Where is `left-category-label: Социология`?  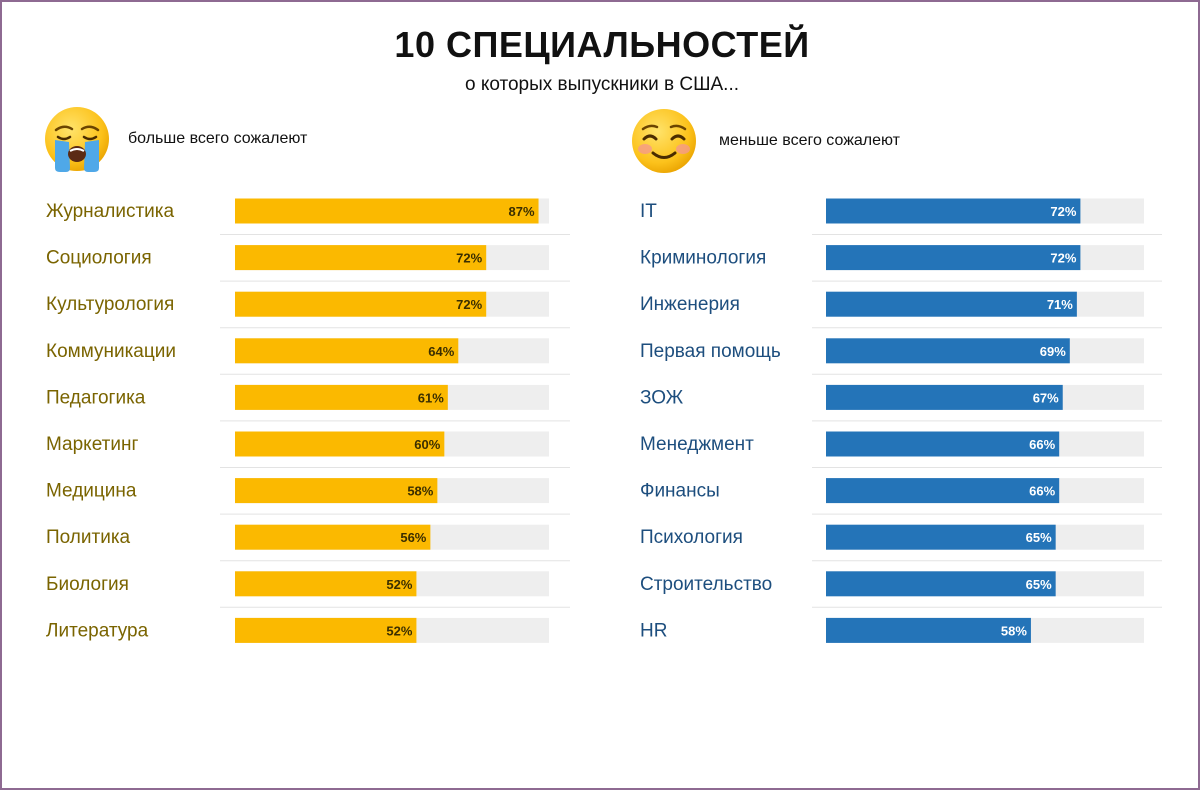 left-category-label: Социология is located at coordinates (99, 258).